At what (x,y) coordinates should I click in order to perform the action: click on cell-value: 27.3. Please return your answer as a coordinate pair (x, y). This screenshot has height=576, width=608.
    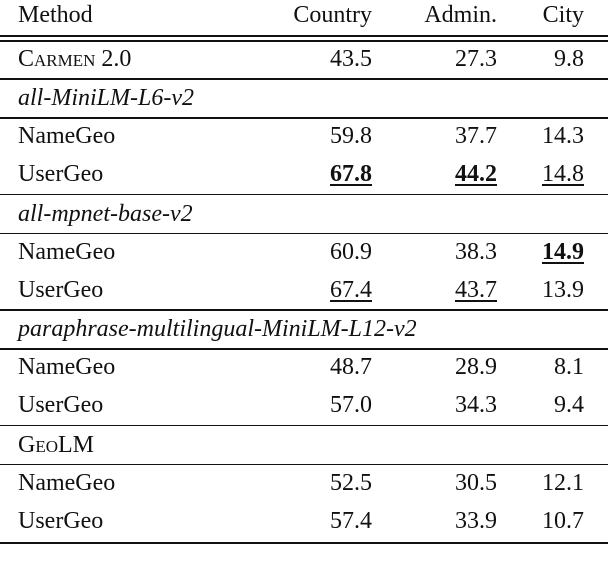
    Looking at the image, I should click on (476, 59).